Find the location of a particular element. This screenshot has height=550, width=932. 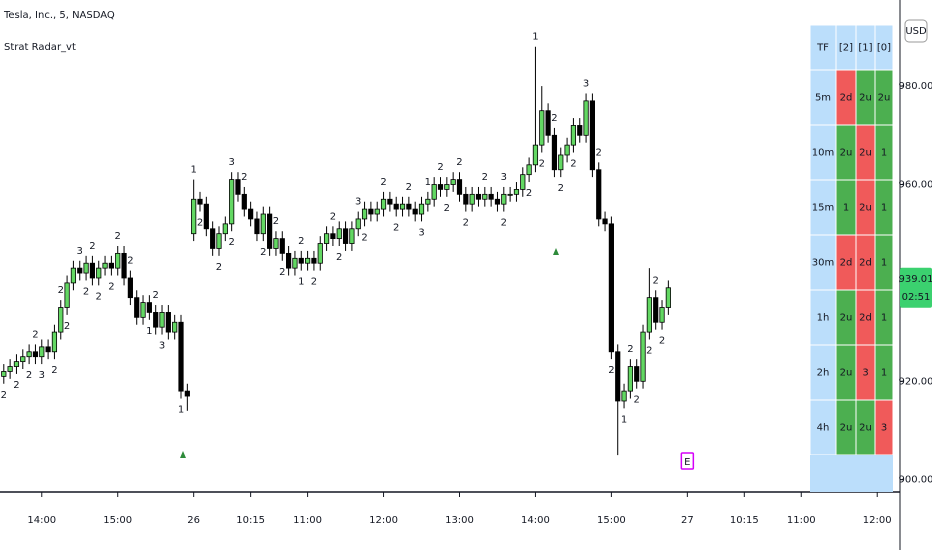

table-cell-text: 2d is located at coordinates (846, 263).